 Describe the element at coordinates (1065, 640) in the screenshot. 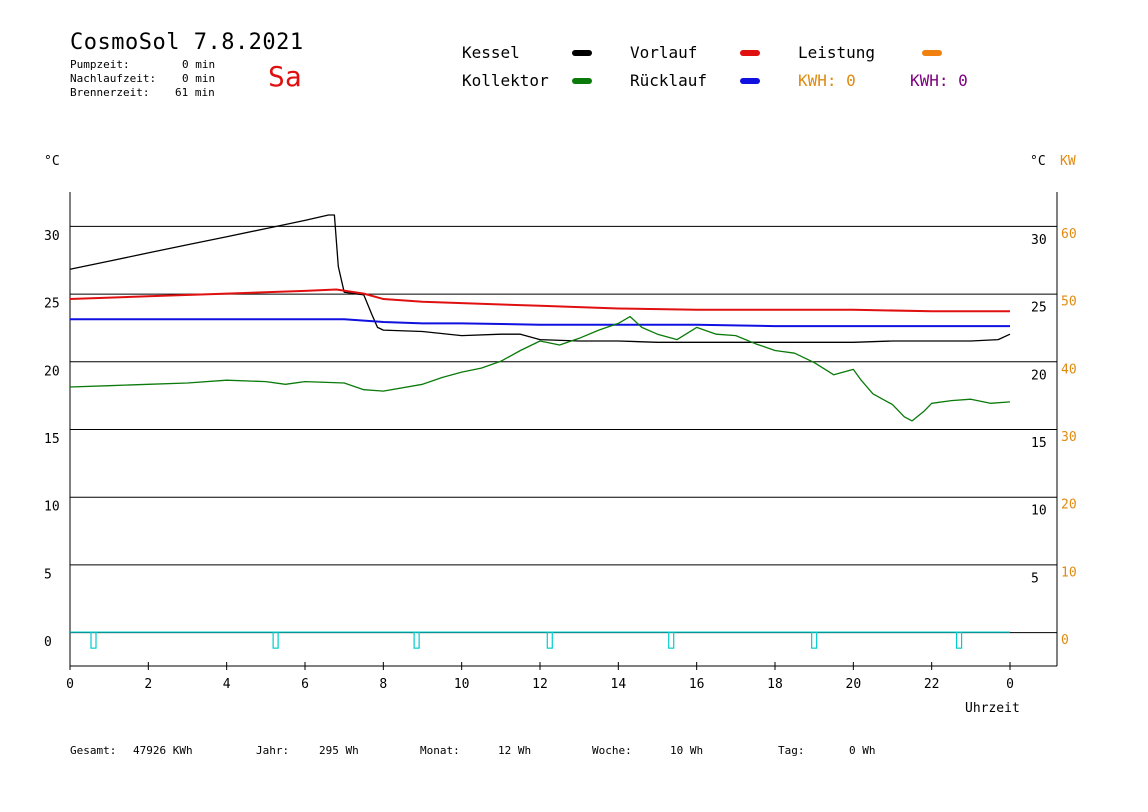

I see `y-right2-tick-label: 0` at that location.